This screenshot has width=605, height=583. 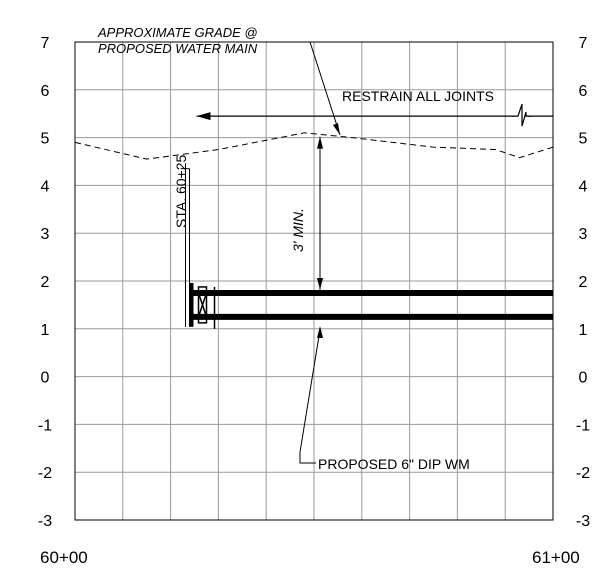 What do you see at coordinates (45, 473) in the screenshot?
I see `left-tick-label: -2` at bounding box center [45, 473].